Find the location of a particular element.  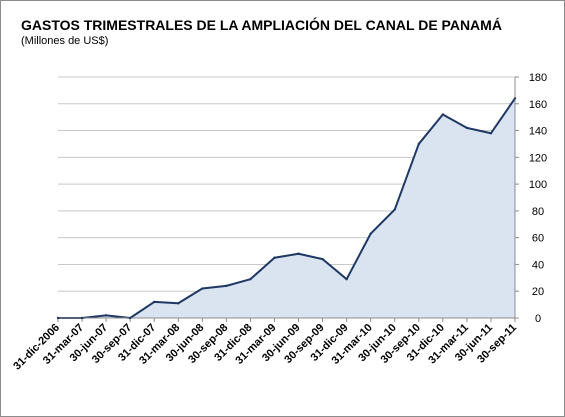

y-tick-label: 180 is located at coordinates (538, 78).